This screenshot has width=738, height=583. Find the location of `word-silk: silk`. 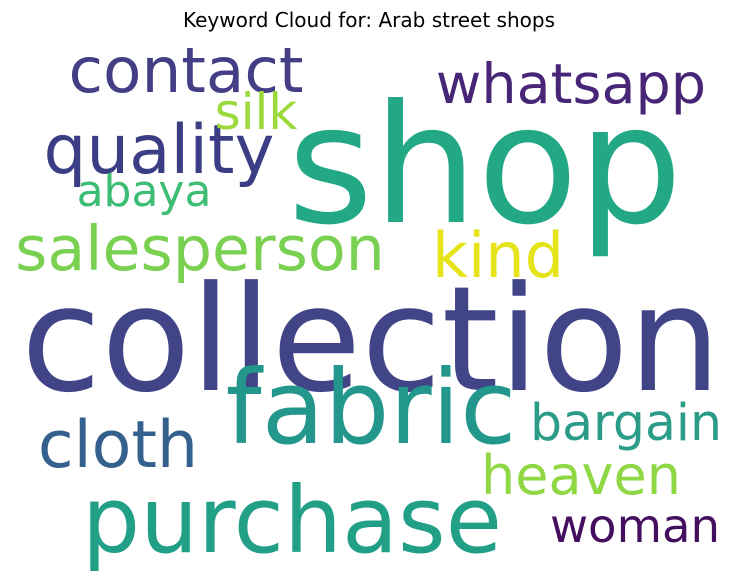

word-silk: silk is located at coordinates (256, 112).